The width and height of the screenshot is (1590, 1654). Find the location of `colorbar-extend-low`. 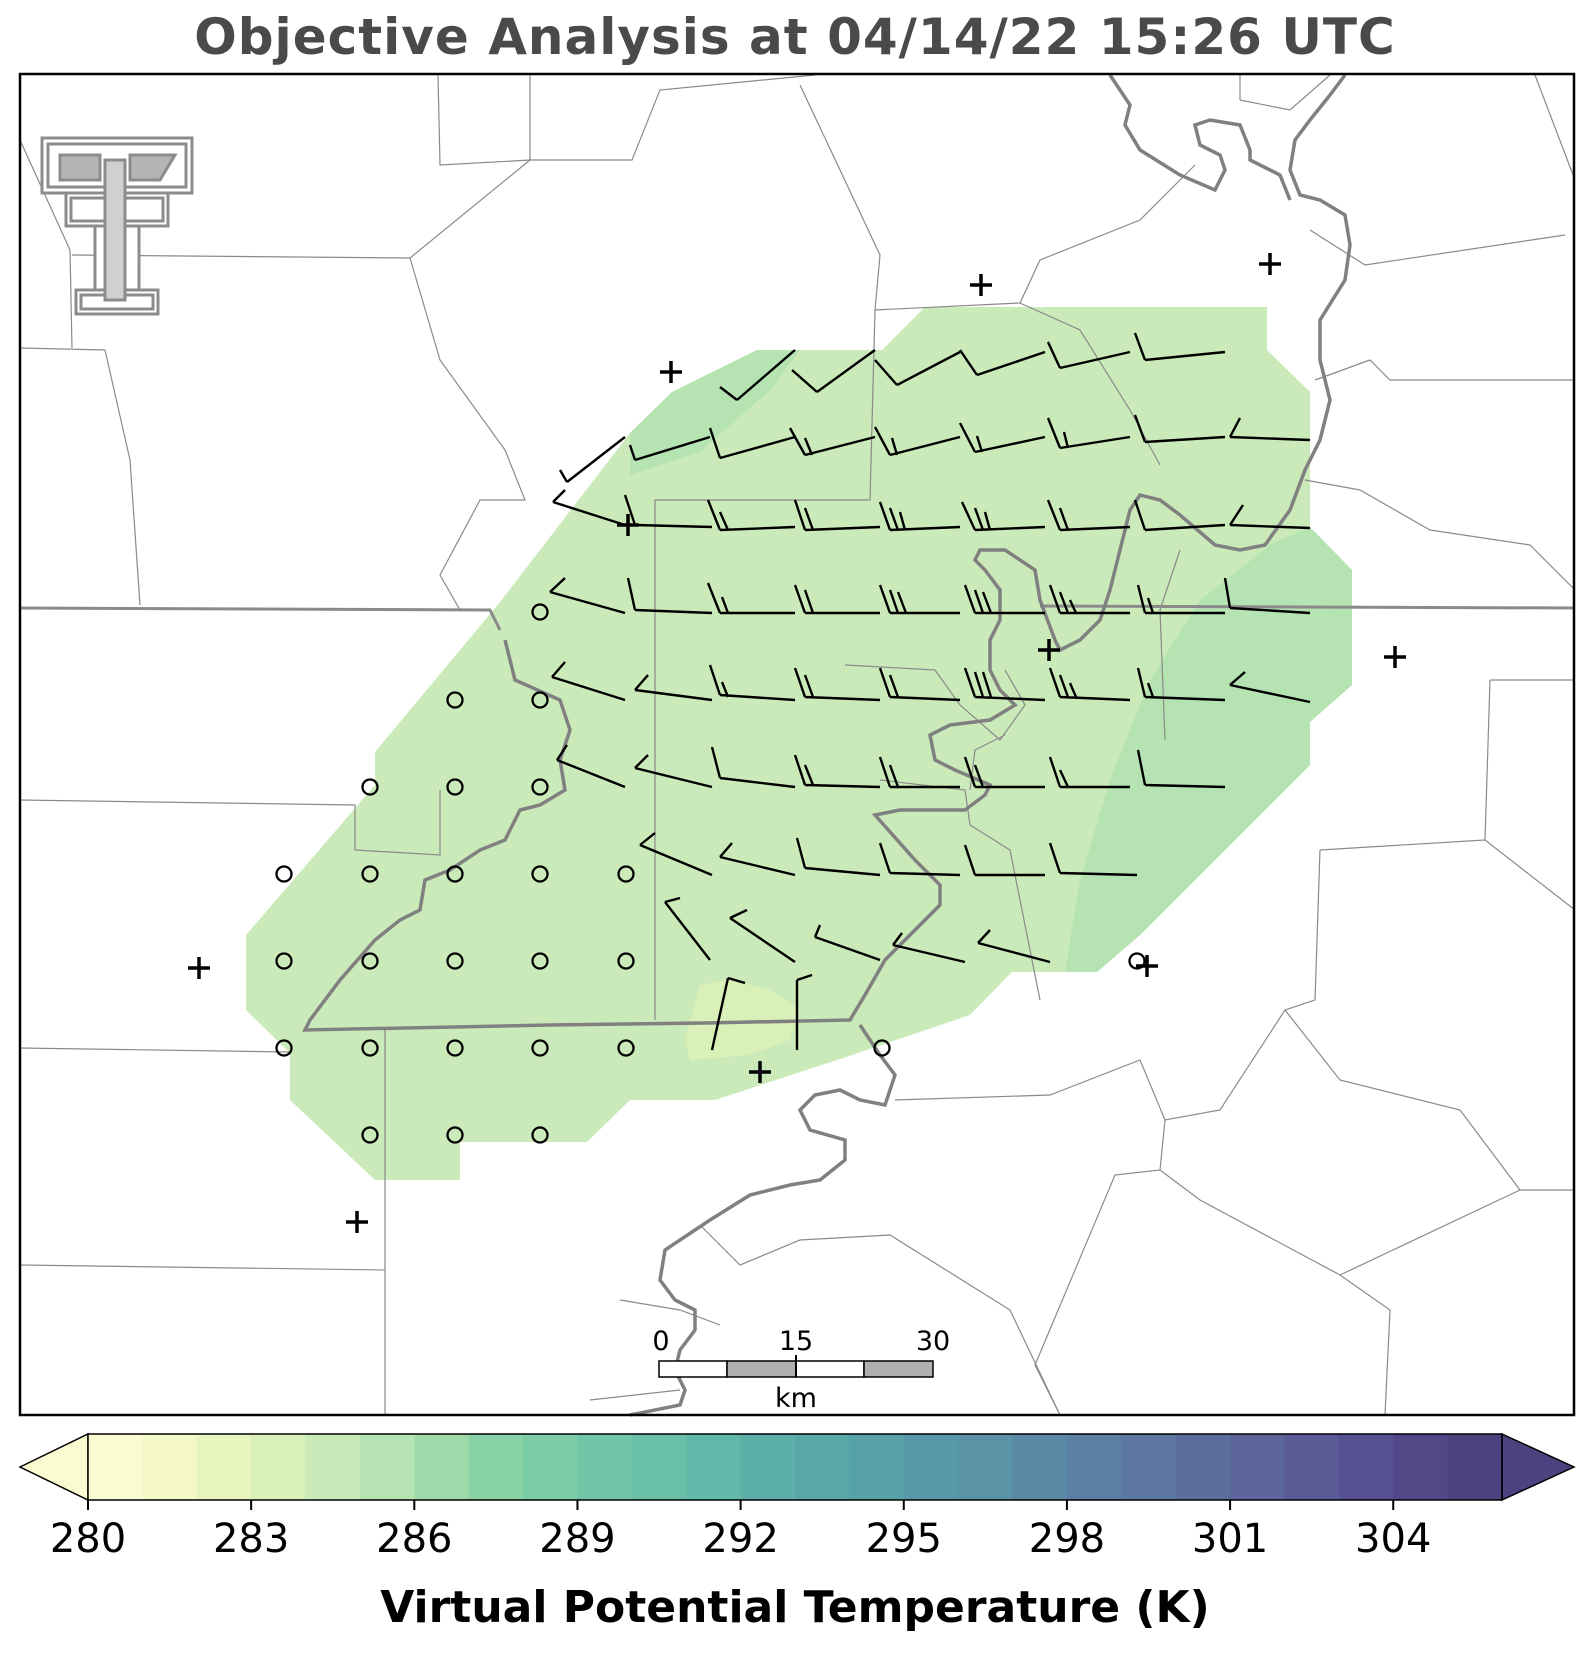

colorbar-extend-low is located at coordinates (53, 1467).